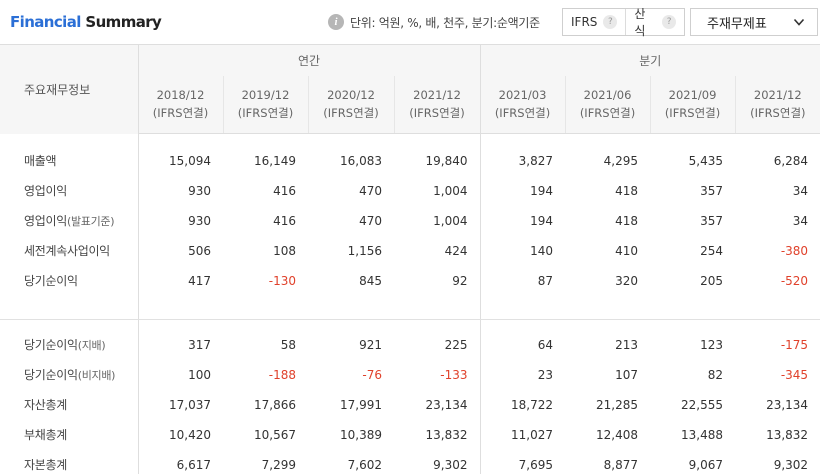 Image resolution: width=824 pixels, height=474 pixels. What do you see at coordinates (199, 374) in the screenshot?
I see `value-cell: 100` at bounding box center [199, 374].